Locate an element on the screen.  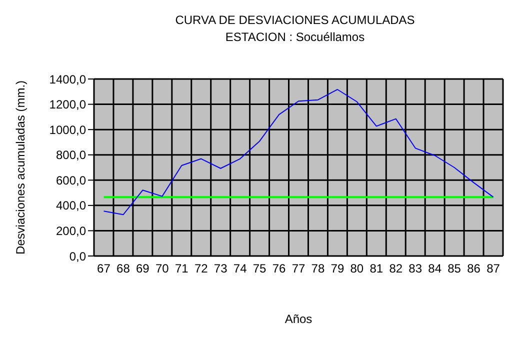
y-tick-label: 800,0 is located at coordinates (71, 155).